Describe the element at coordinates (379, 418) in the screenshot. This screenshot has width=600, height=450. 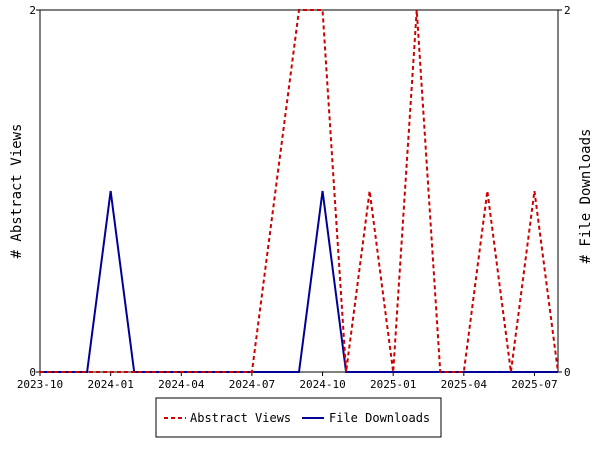
I see `legend-label-file-downloads: File Downloads` at that location.